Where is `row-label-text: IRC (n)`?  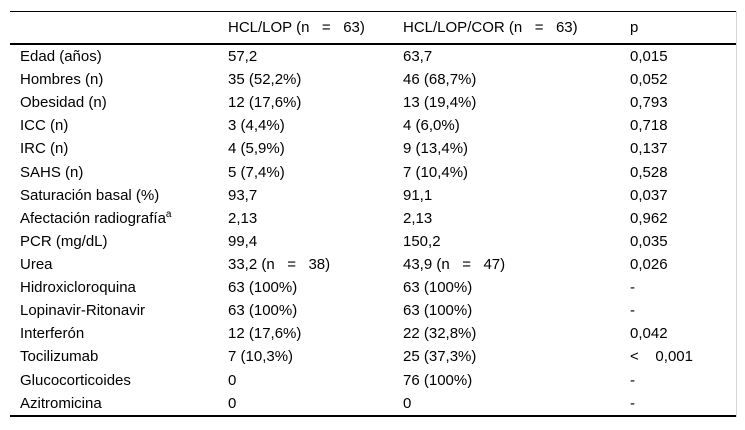
row-label-text: IRC (n) is located at coordinates (44, 149).